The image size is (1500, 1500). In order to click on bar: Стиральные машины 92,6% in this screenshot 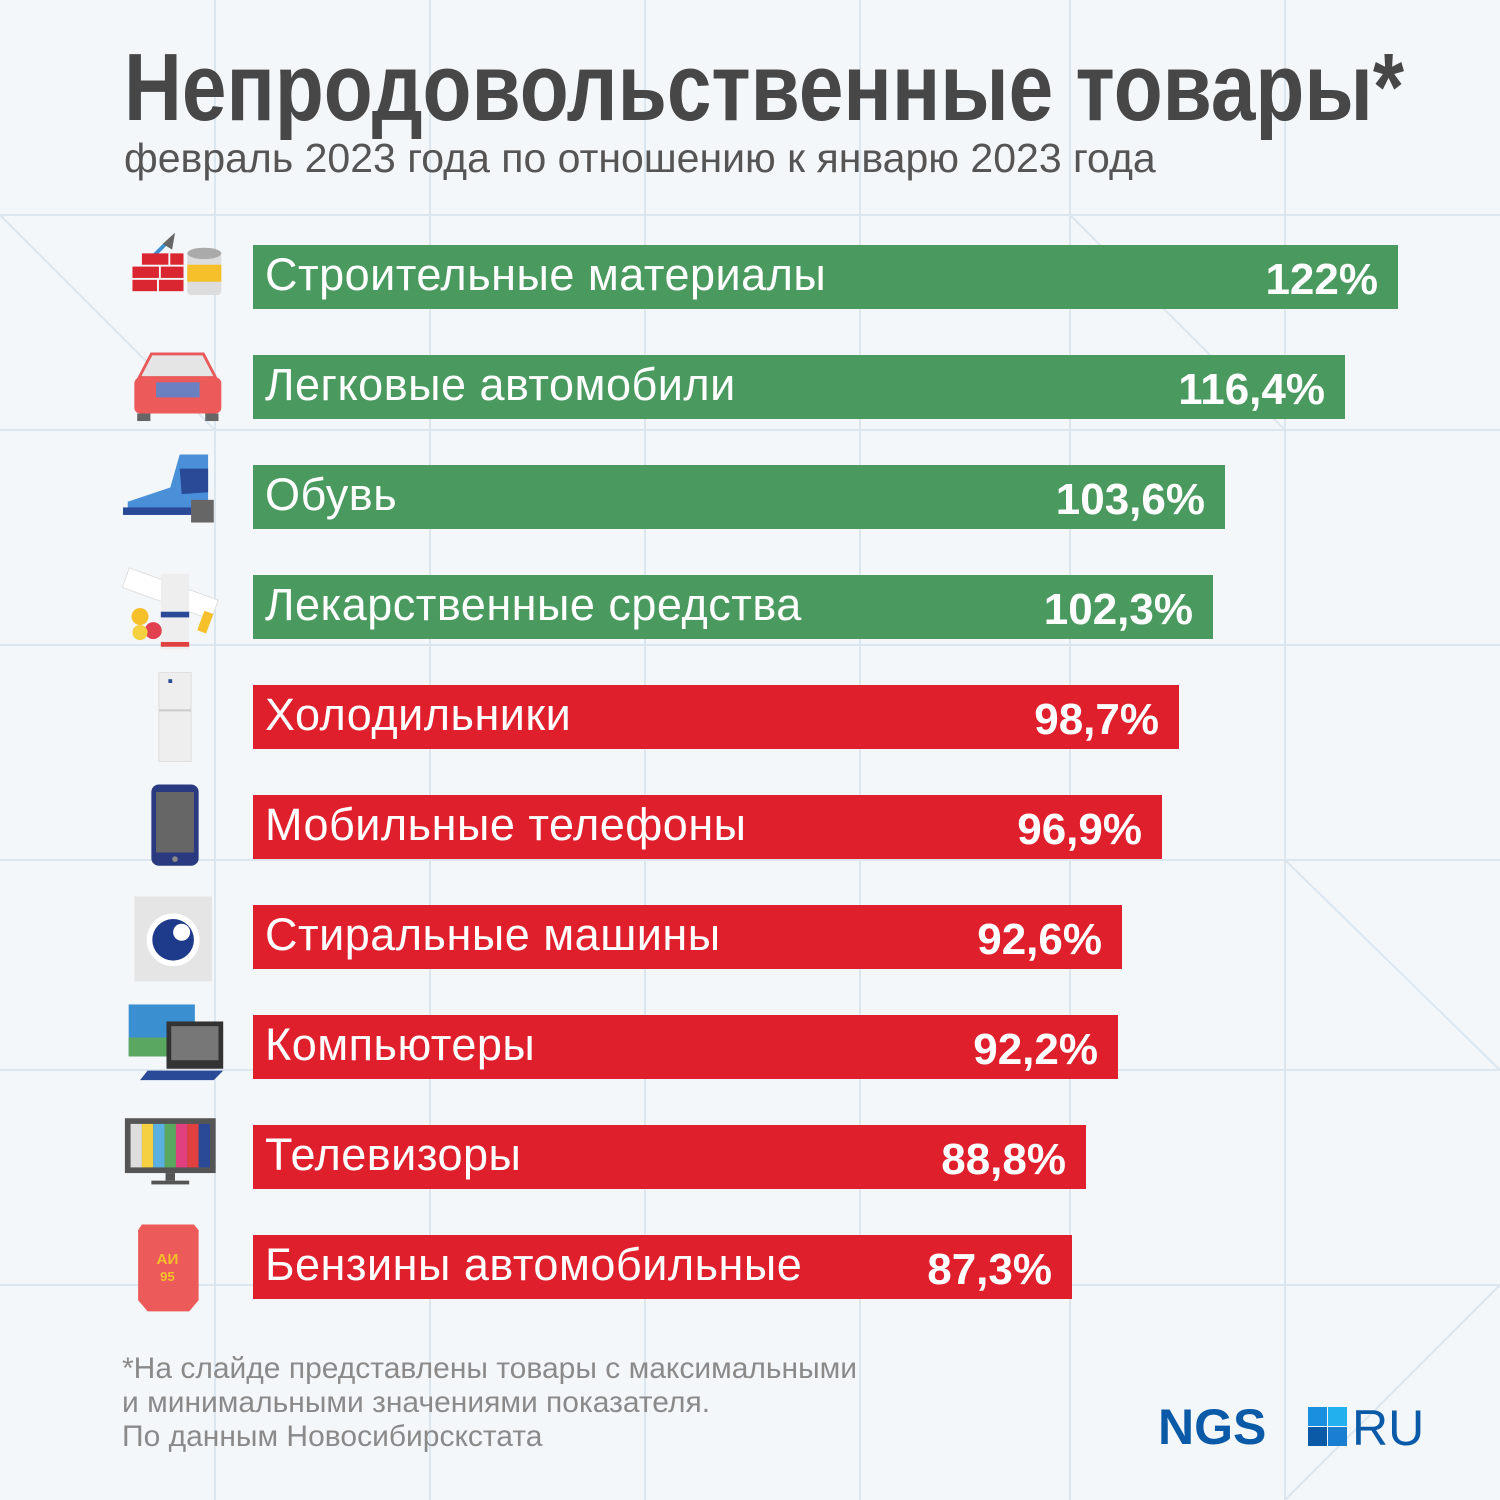, I will do `click(687, 937)`.